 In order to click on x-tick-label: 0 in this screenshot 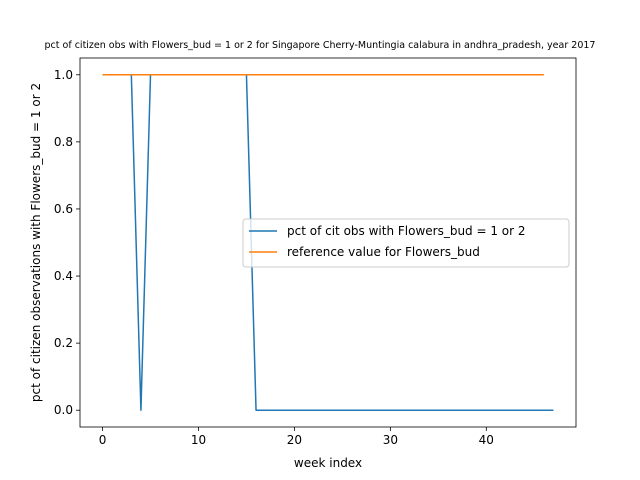, I will do `click(103, 440)`.